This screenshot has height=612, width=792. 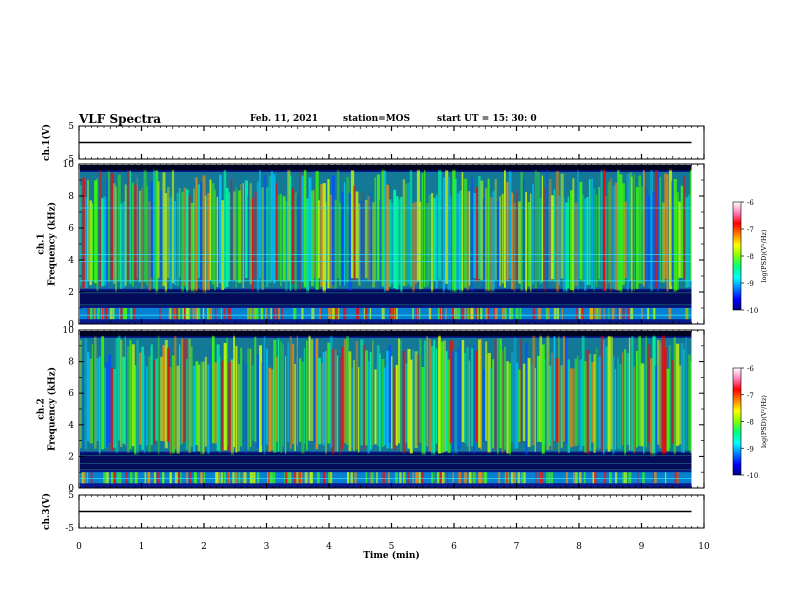 What do you see at coordinates (750, 369) in the screenshot?
I see `colorbar-tick-label: -6` at bounding box center [750, 369].